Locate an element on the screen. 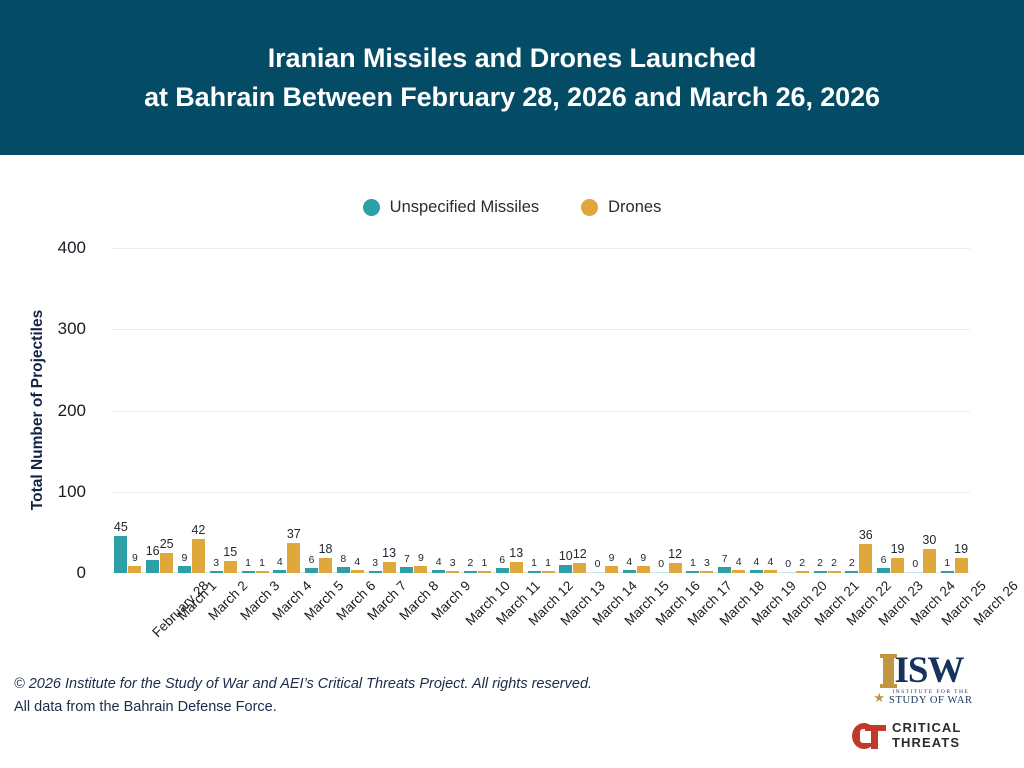 This screenshot has width=1024, height=768. isw-subtitle: ★ INSTITUTE FOR THE STUDY OF WAR is located at coordinates (922, 697).